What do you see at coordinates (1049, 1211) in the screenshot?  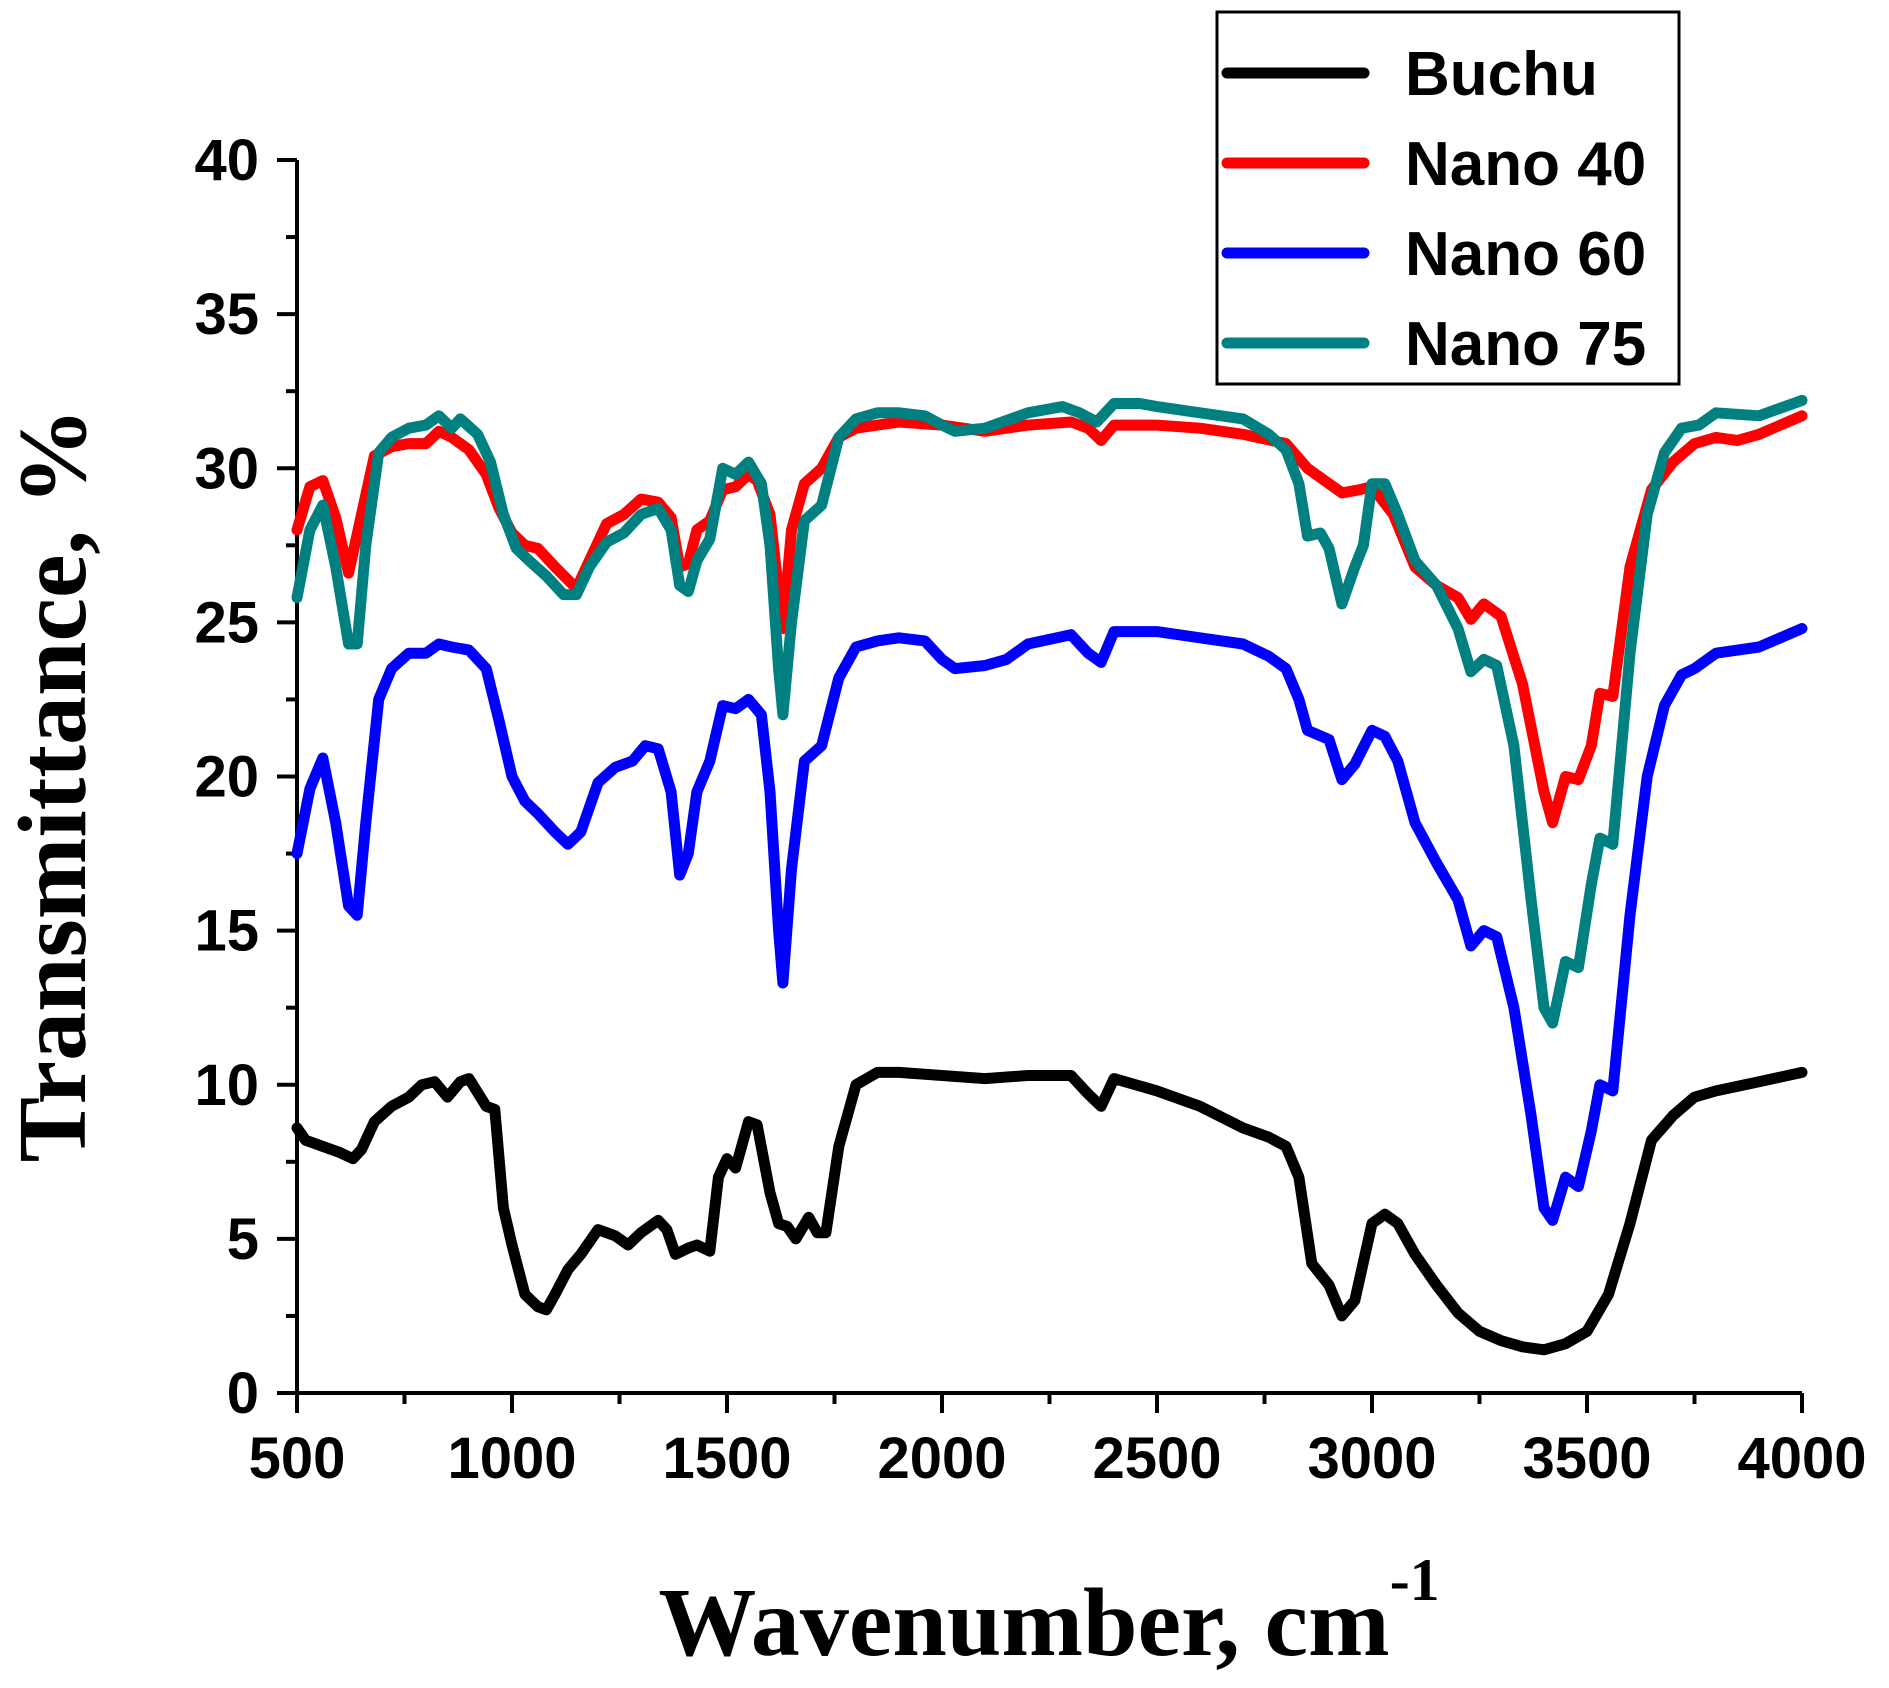 I see `series-line-buchu` at bounding box center [1049, 1211].